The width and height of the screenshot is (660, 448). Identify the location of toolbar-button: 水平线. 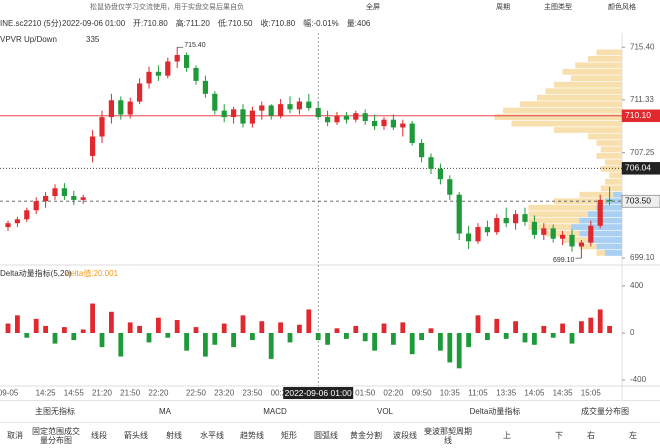
(212, 435).